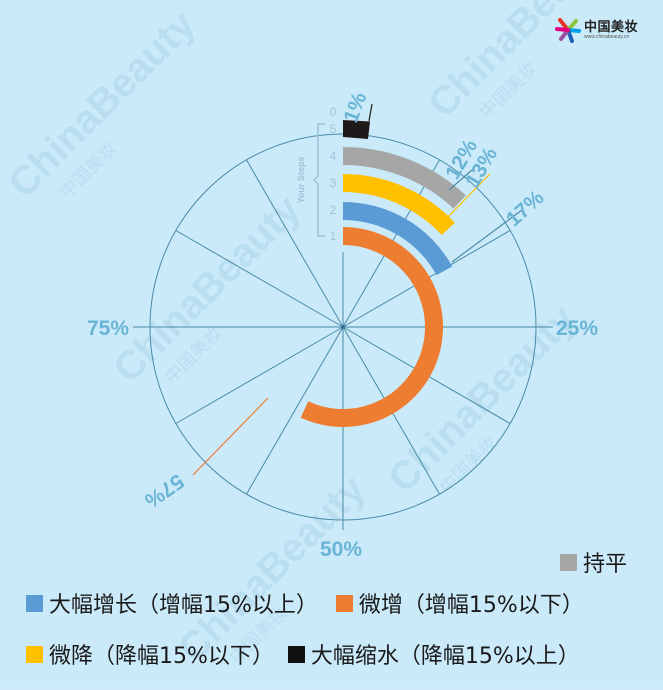 The width and height of the screenshot is (663, 690). I want to click on logo-url: www.chinabeauty.cn, so click(607, 37).